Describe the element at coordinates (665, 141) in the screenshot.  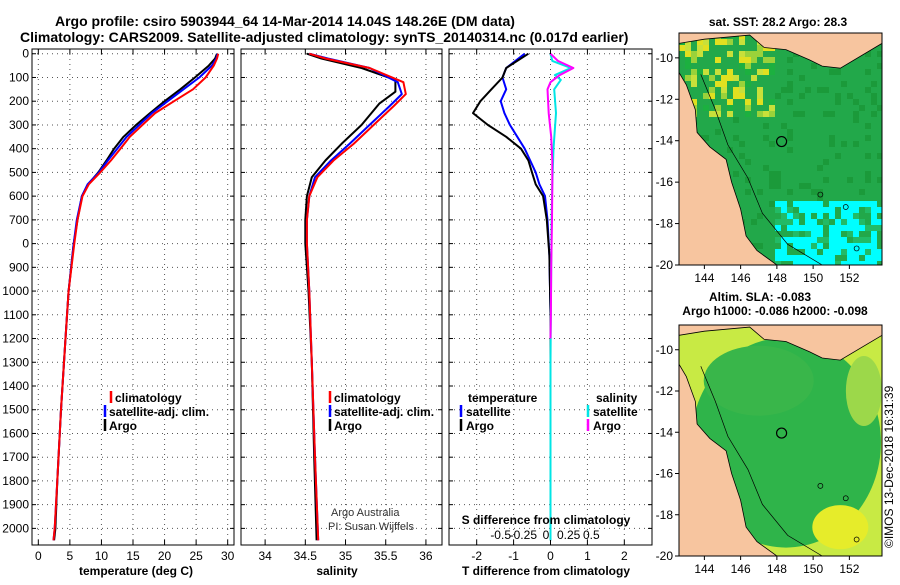
I see `map-y-tick-label: -14` at that location.